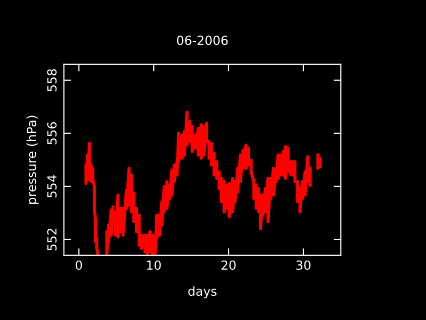 The image size is (426, 320). What do you see at coordinates (52, 80) in the screenshot?
I see `y-tick-label: 558` at bounding box center [52, 80].